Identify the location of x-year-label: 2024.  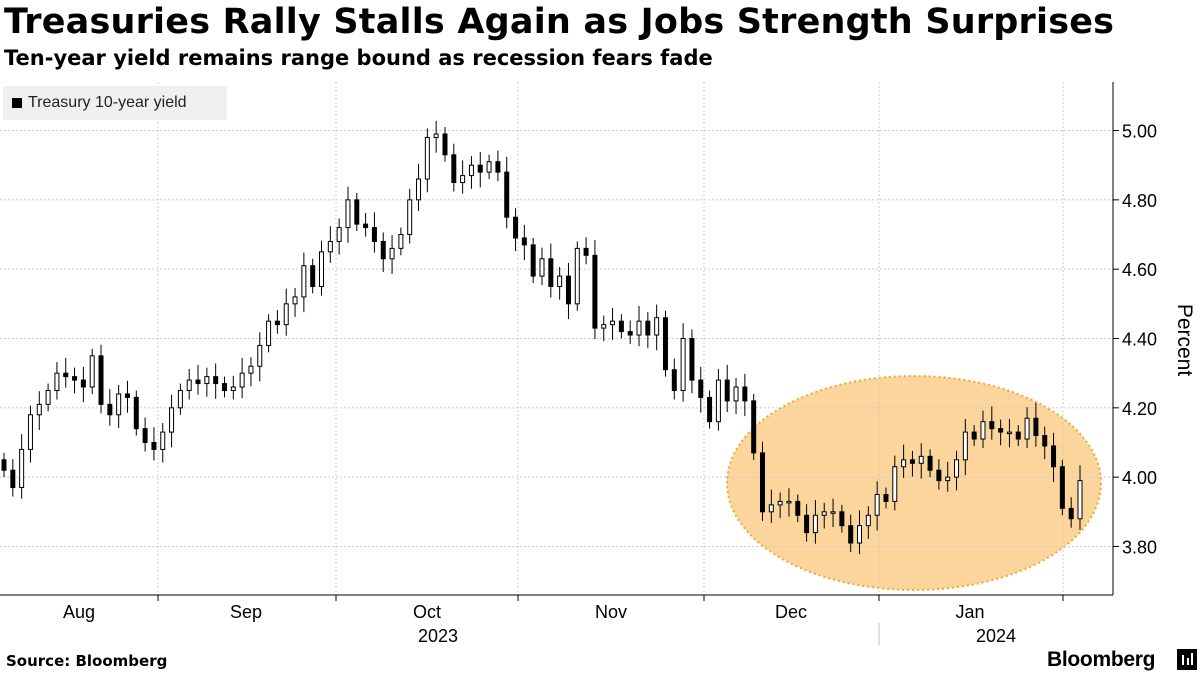
(996, 636).